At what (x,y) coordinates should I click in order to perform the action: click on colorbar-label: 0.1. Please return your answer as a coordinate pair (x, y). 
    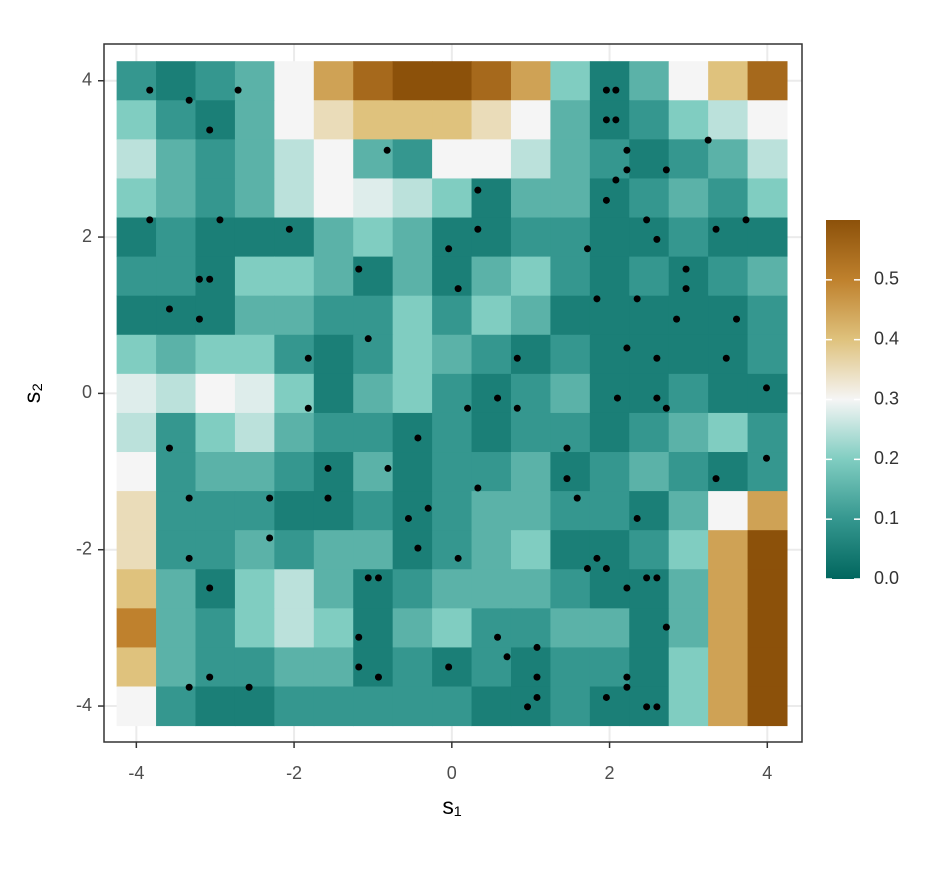
    Looking at the image, I should click on (886, 518).